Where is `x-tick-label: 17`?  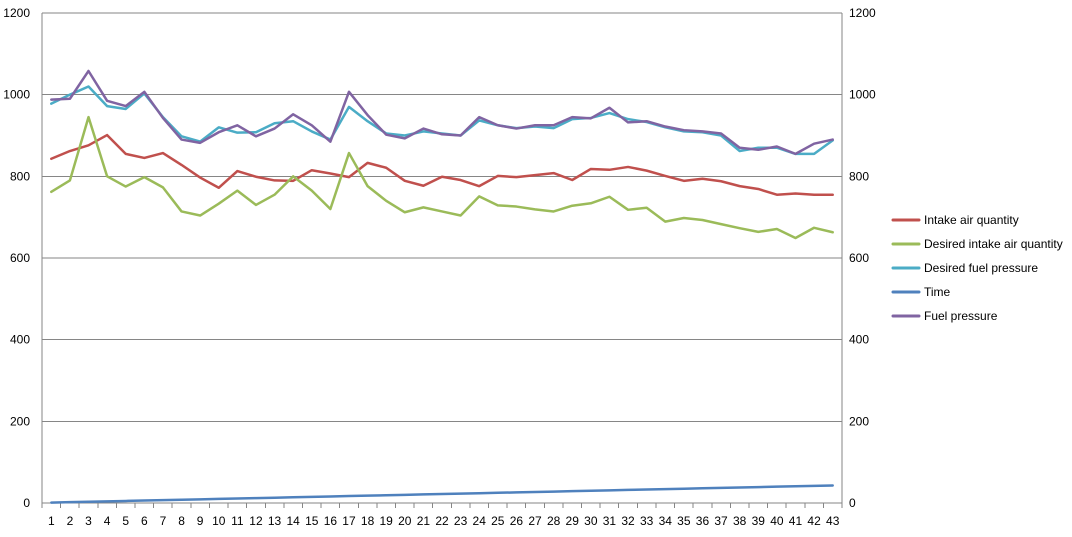 x-tick-label: 17 is located at coordinates (349, 521).